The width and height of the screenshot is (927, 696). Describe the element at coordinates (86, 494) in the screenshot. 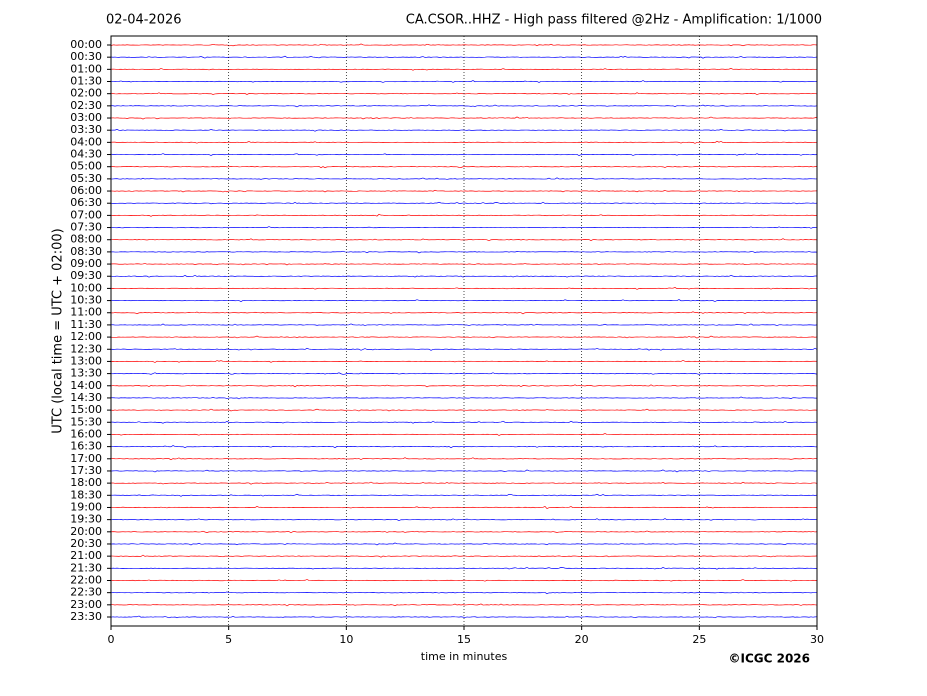

I see `y-tick-label: 18:30` at that location.